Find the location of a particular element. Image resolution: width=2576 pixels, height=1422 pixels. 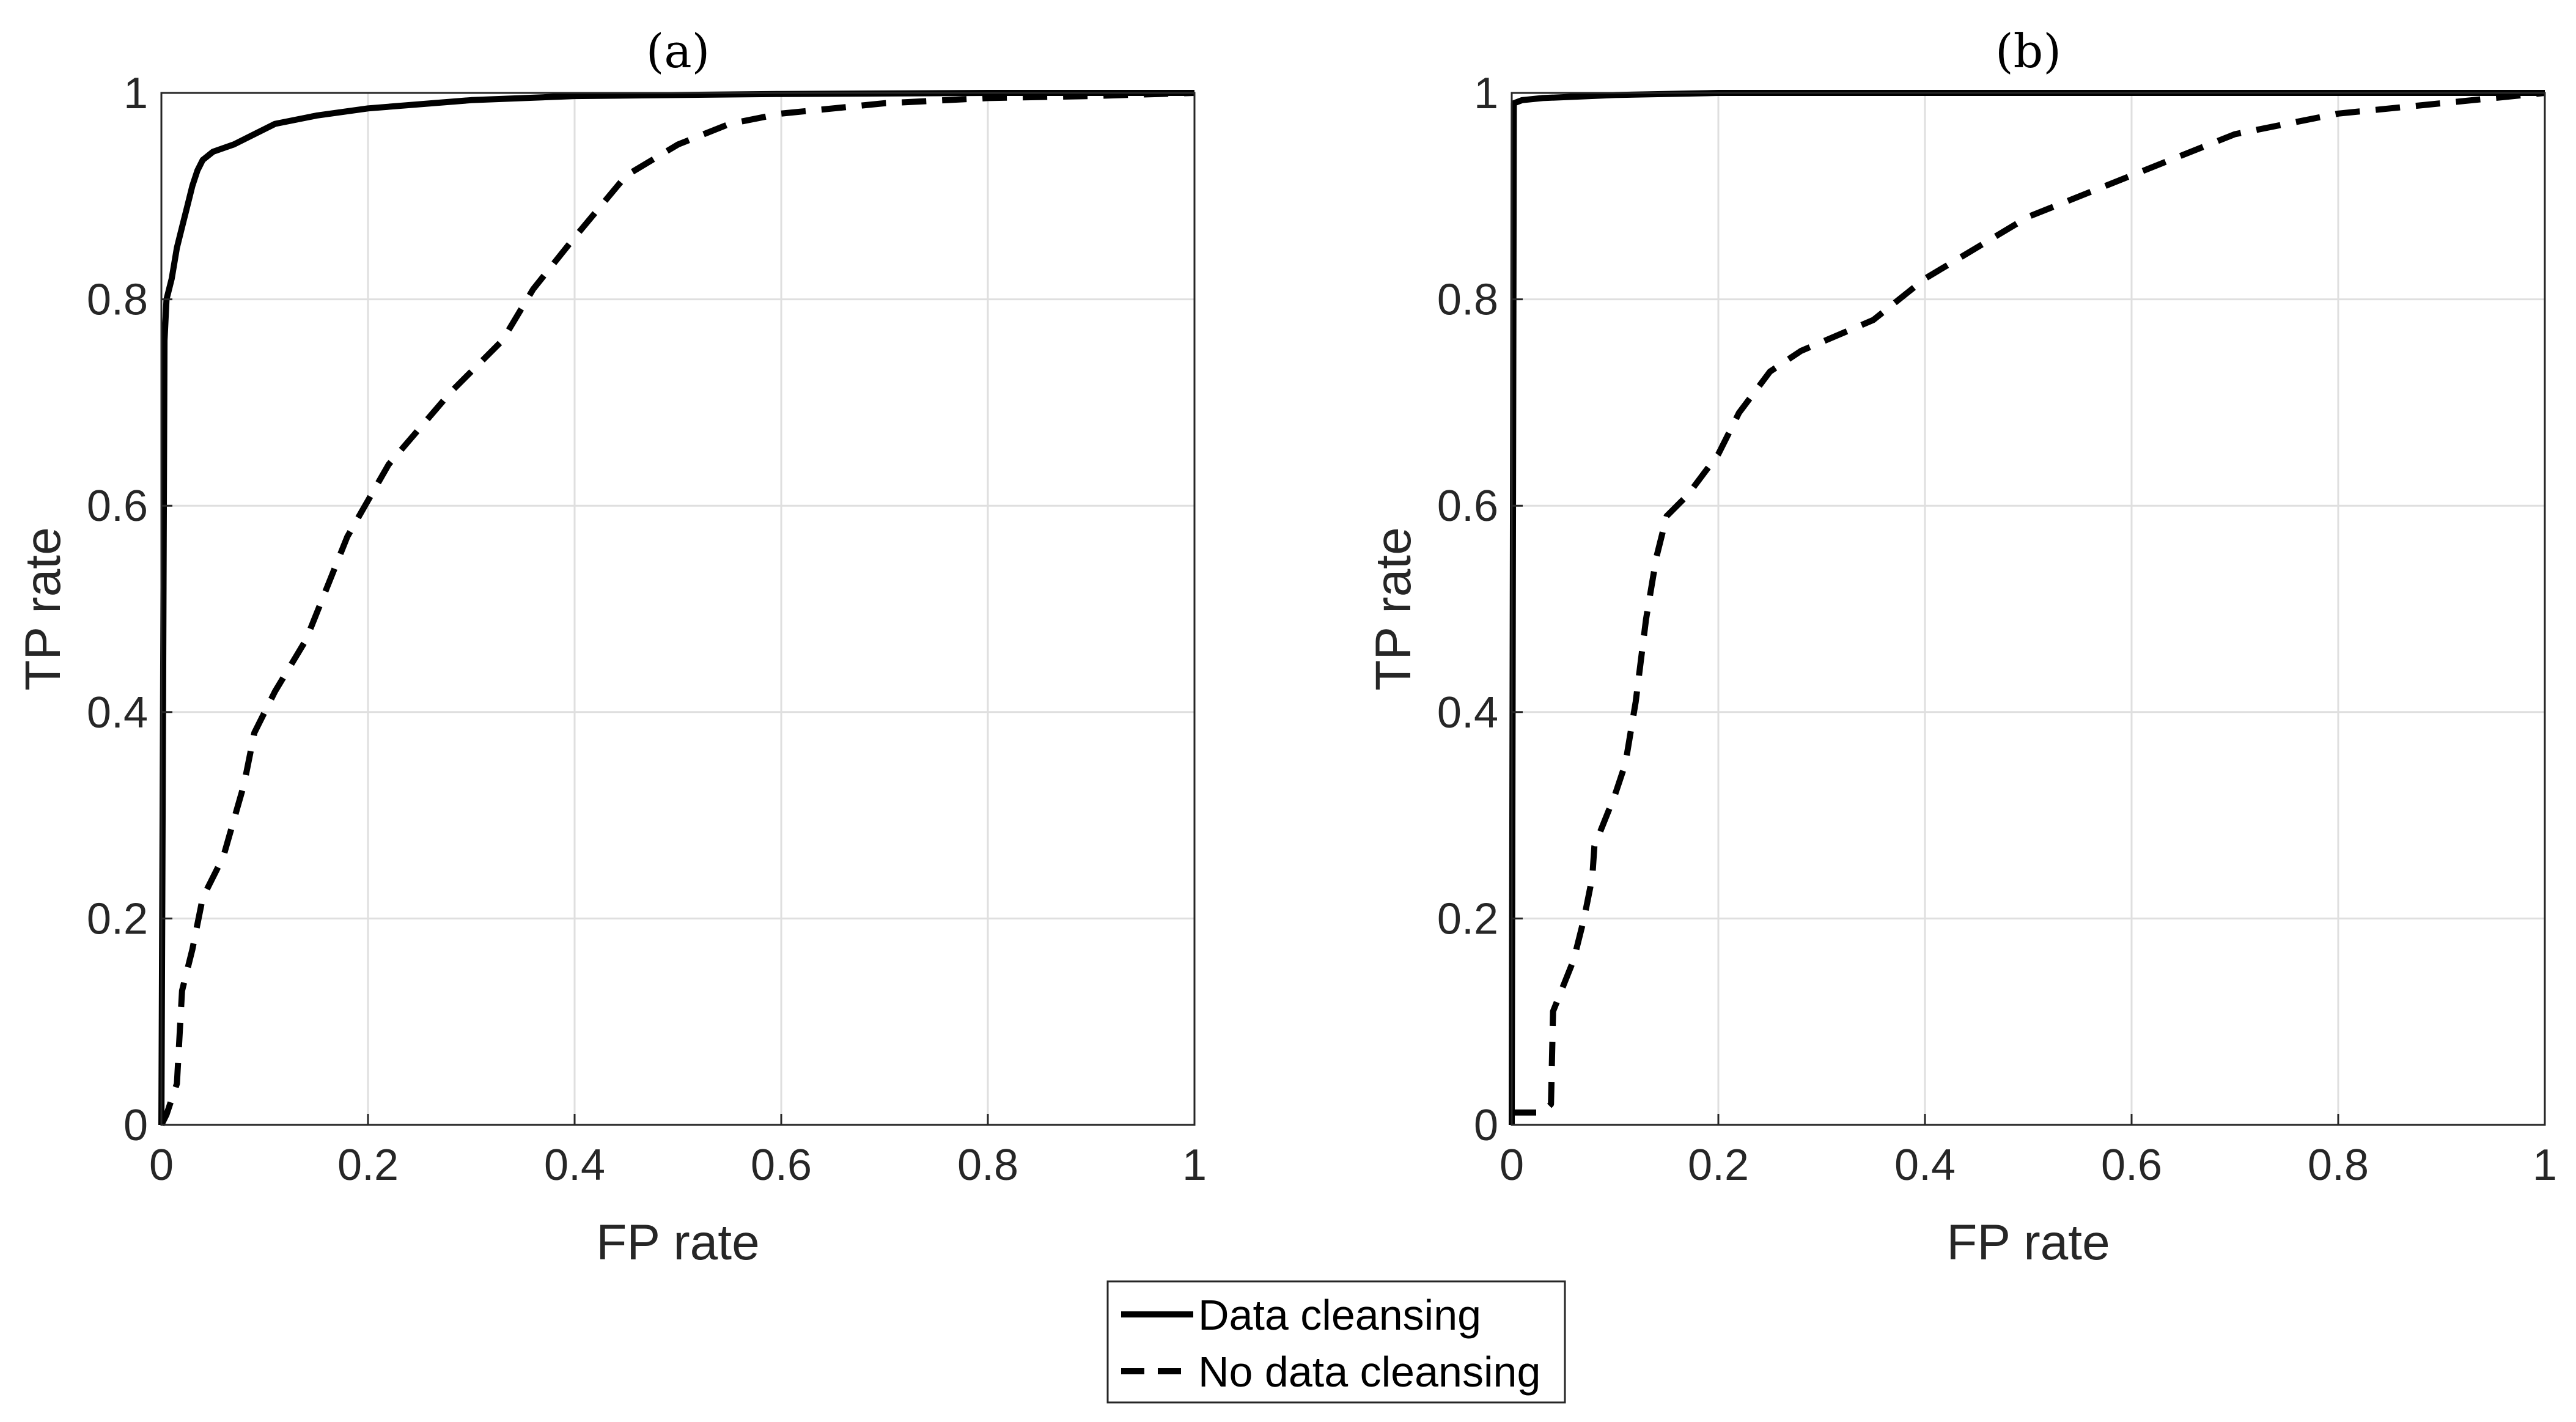

panel-b-y-ticks: 0 0.2 0.4 0.6 0.8 1 is located at coordinates (1480, 609).